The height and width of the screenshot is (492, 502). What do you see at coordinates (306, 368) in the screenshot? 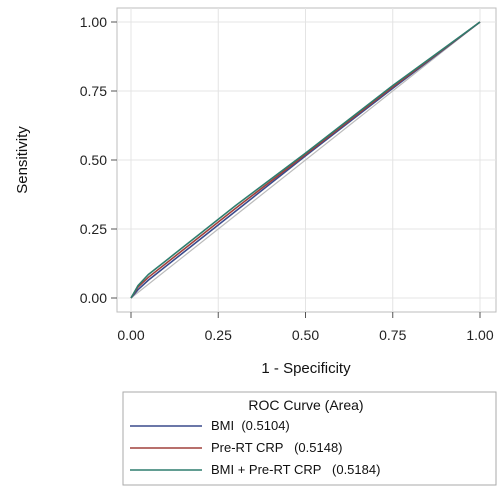
I see `x-axis-title: 1 - Specificity` at bounding box center [306, 368].